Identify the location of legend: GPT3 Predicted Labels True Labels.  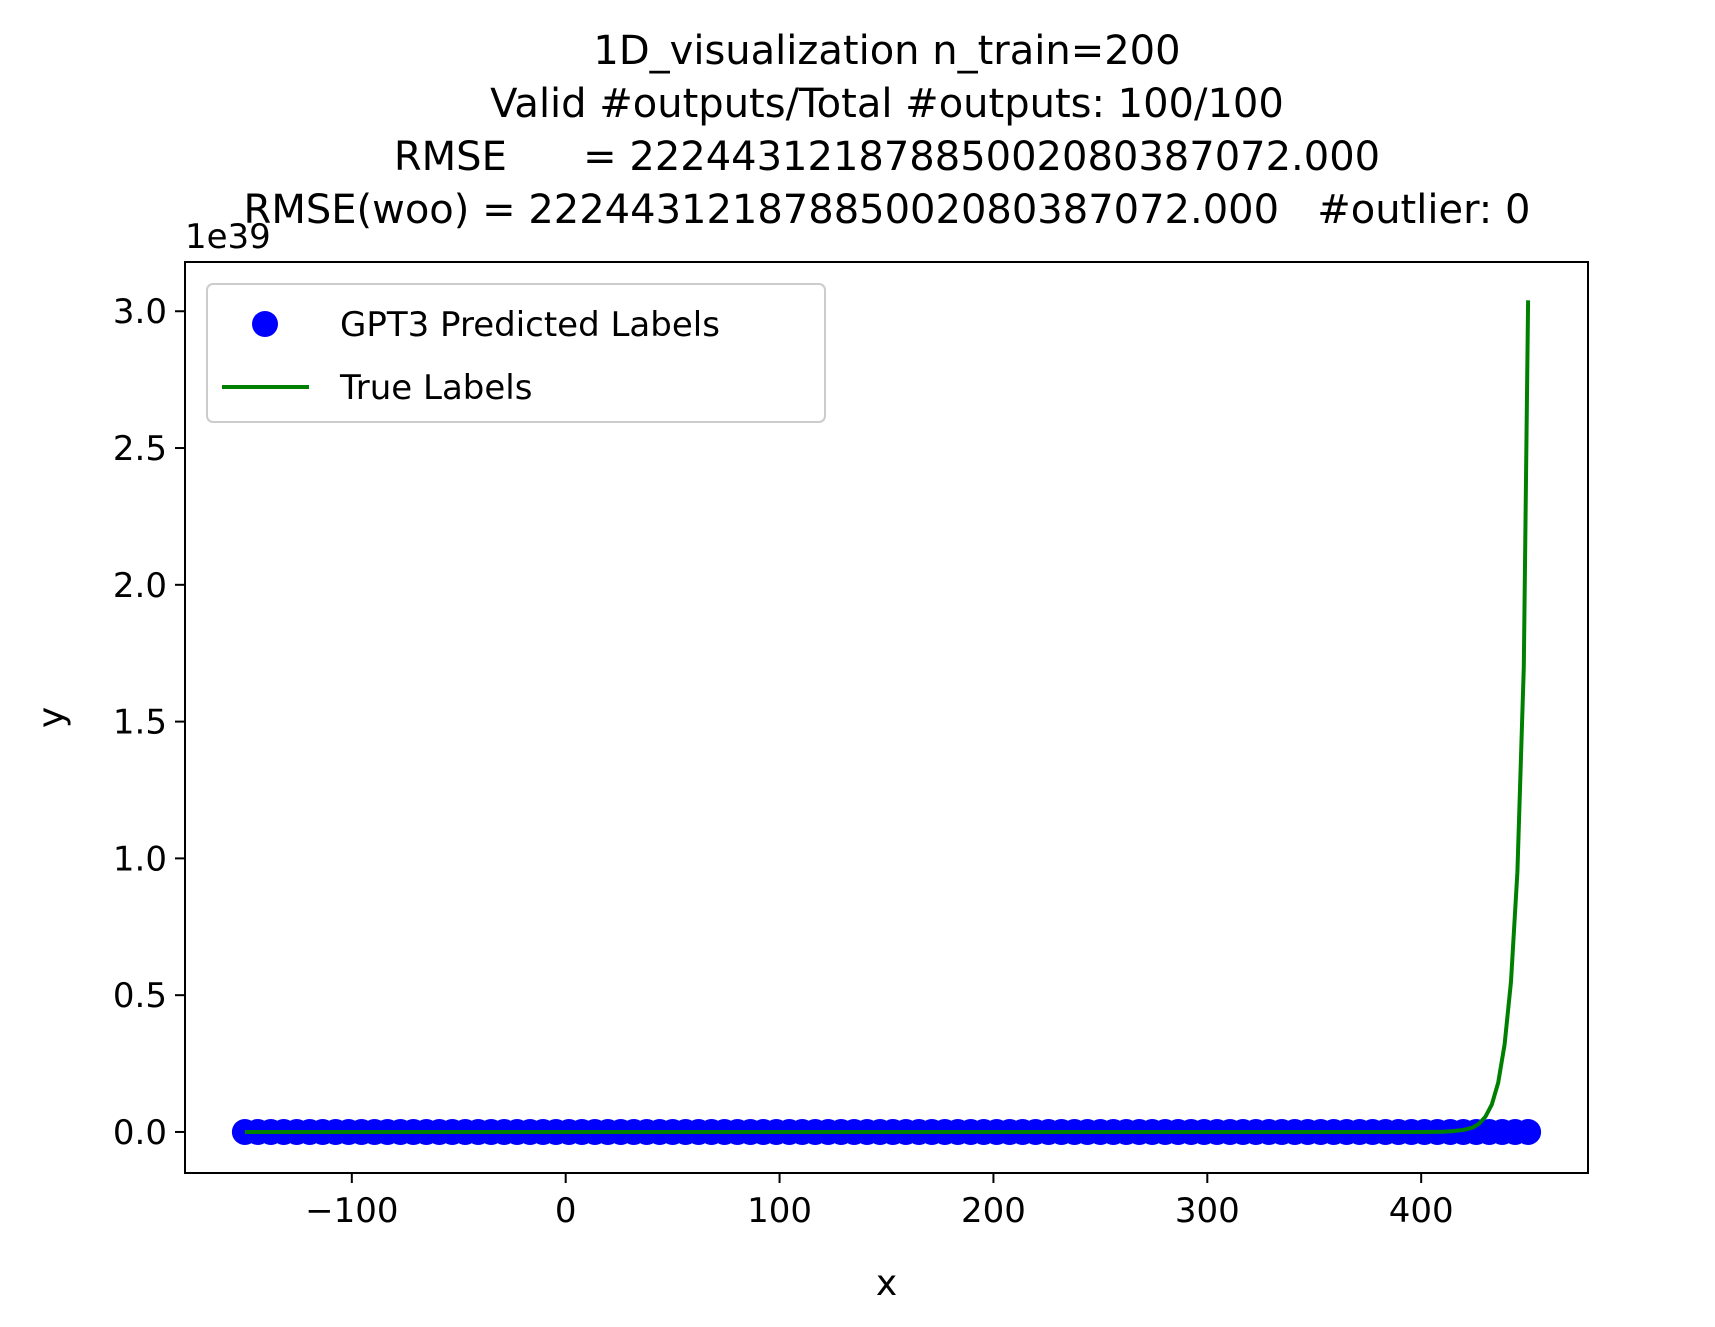
(516, 353).